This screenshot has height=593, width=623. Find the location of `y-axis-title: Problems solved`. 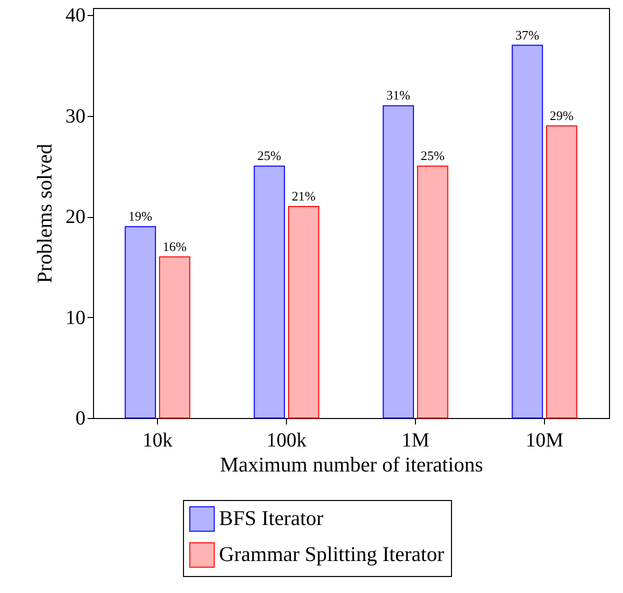

y-axis-title: Problems solved is located at coordinates (44, 213).